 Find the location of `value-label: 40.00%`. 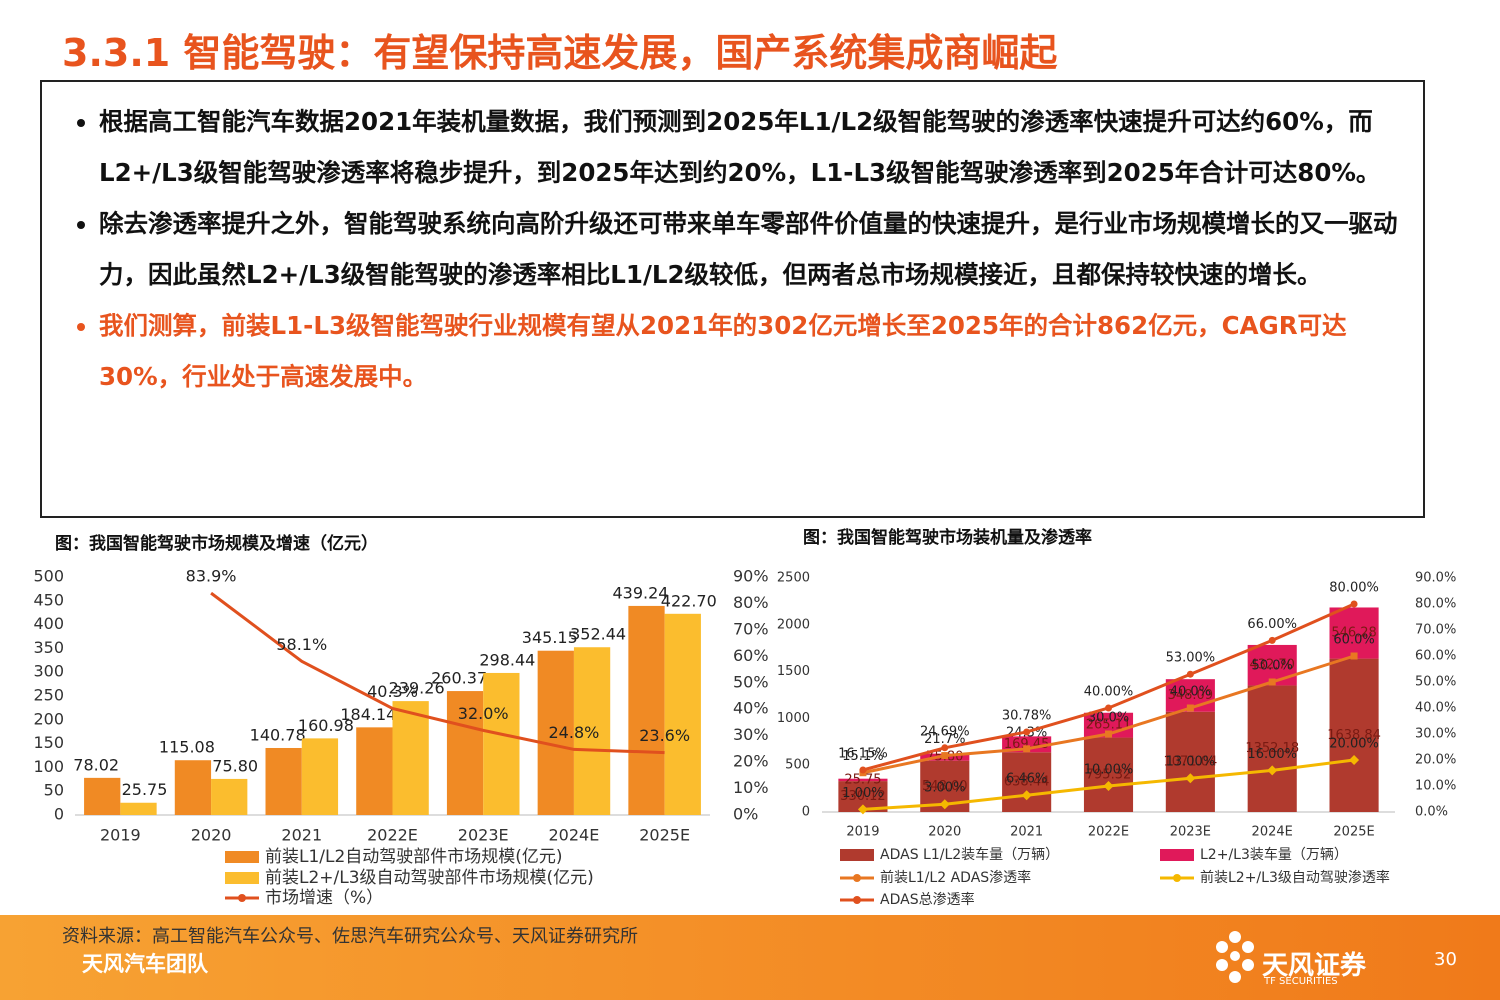

value-label: 40.00% is located at coordinates (1109, 692).